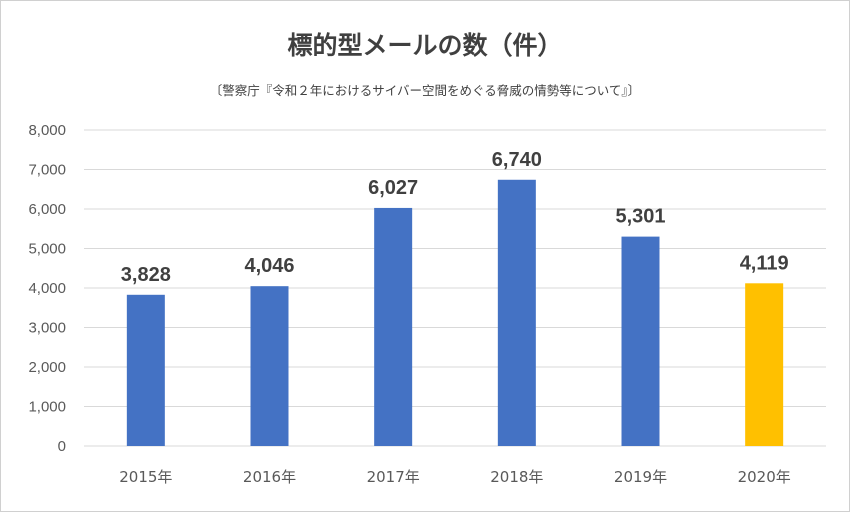 The height and width of the screenshot is (512, 850). I want to click on x-tick-label: 2015年, so click(145, 477).